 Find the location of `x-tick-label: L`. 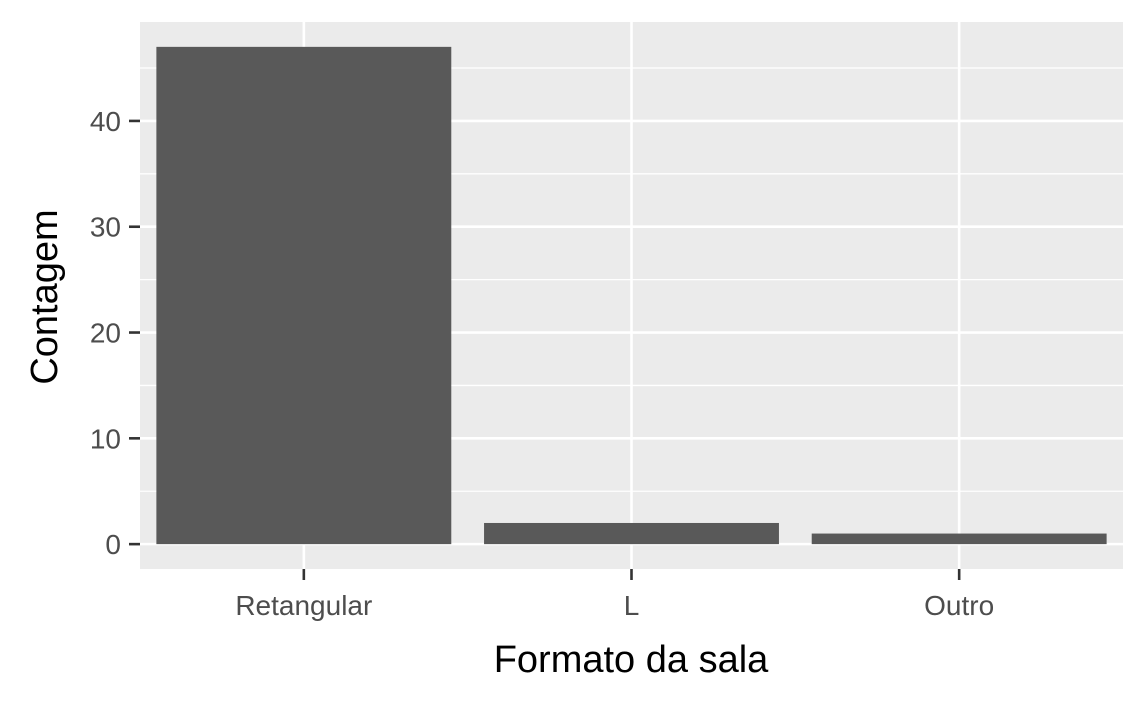

x-tick-label: L is located at coordinates (632, 605).